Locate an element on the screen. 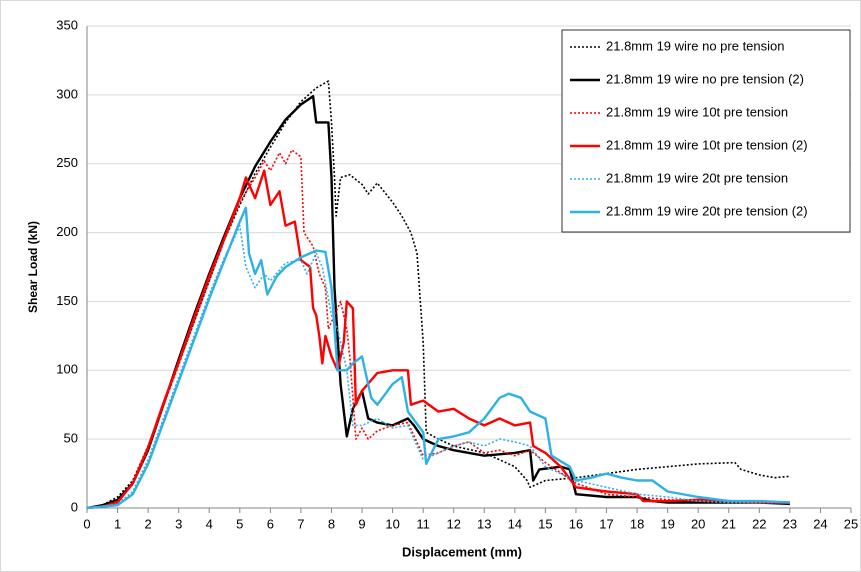 The height and width of the screenshot is (572, 861). x-tick-label: 5 is located at coordinates (239, 523).